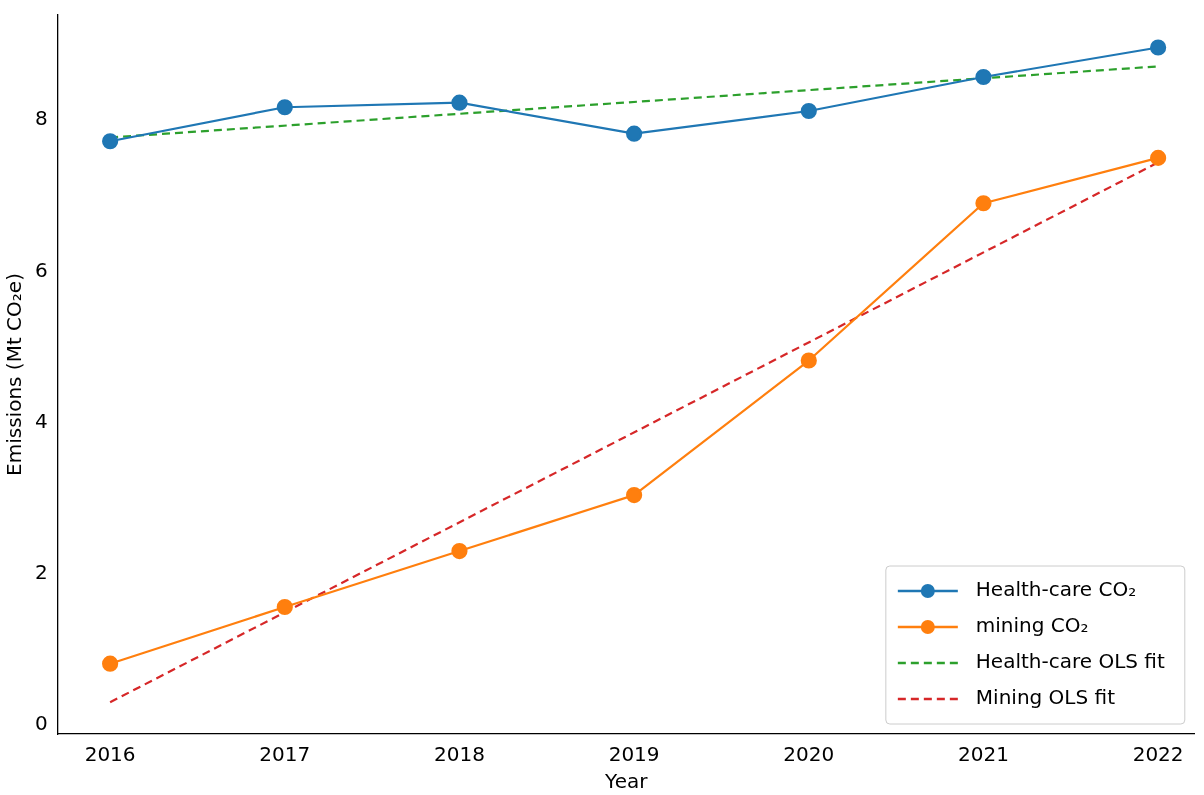  Describe the element at coordinates (809, 754) in the screenshot. I see `x-tick-label: 2020` at that location.